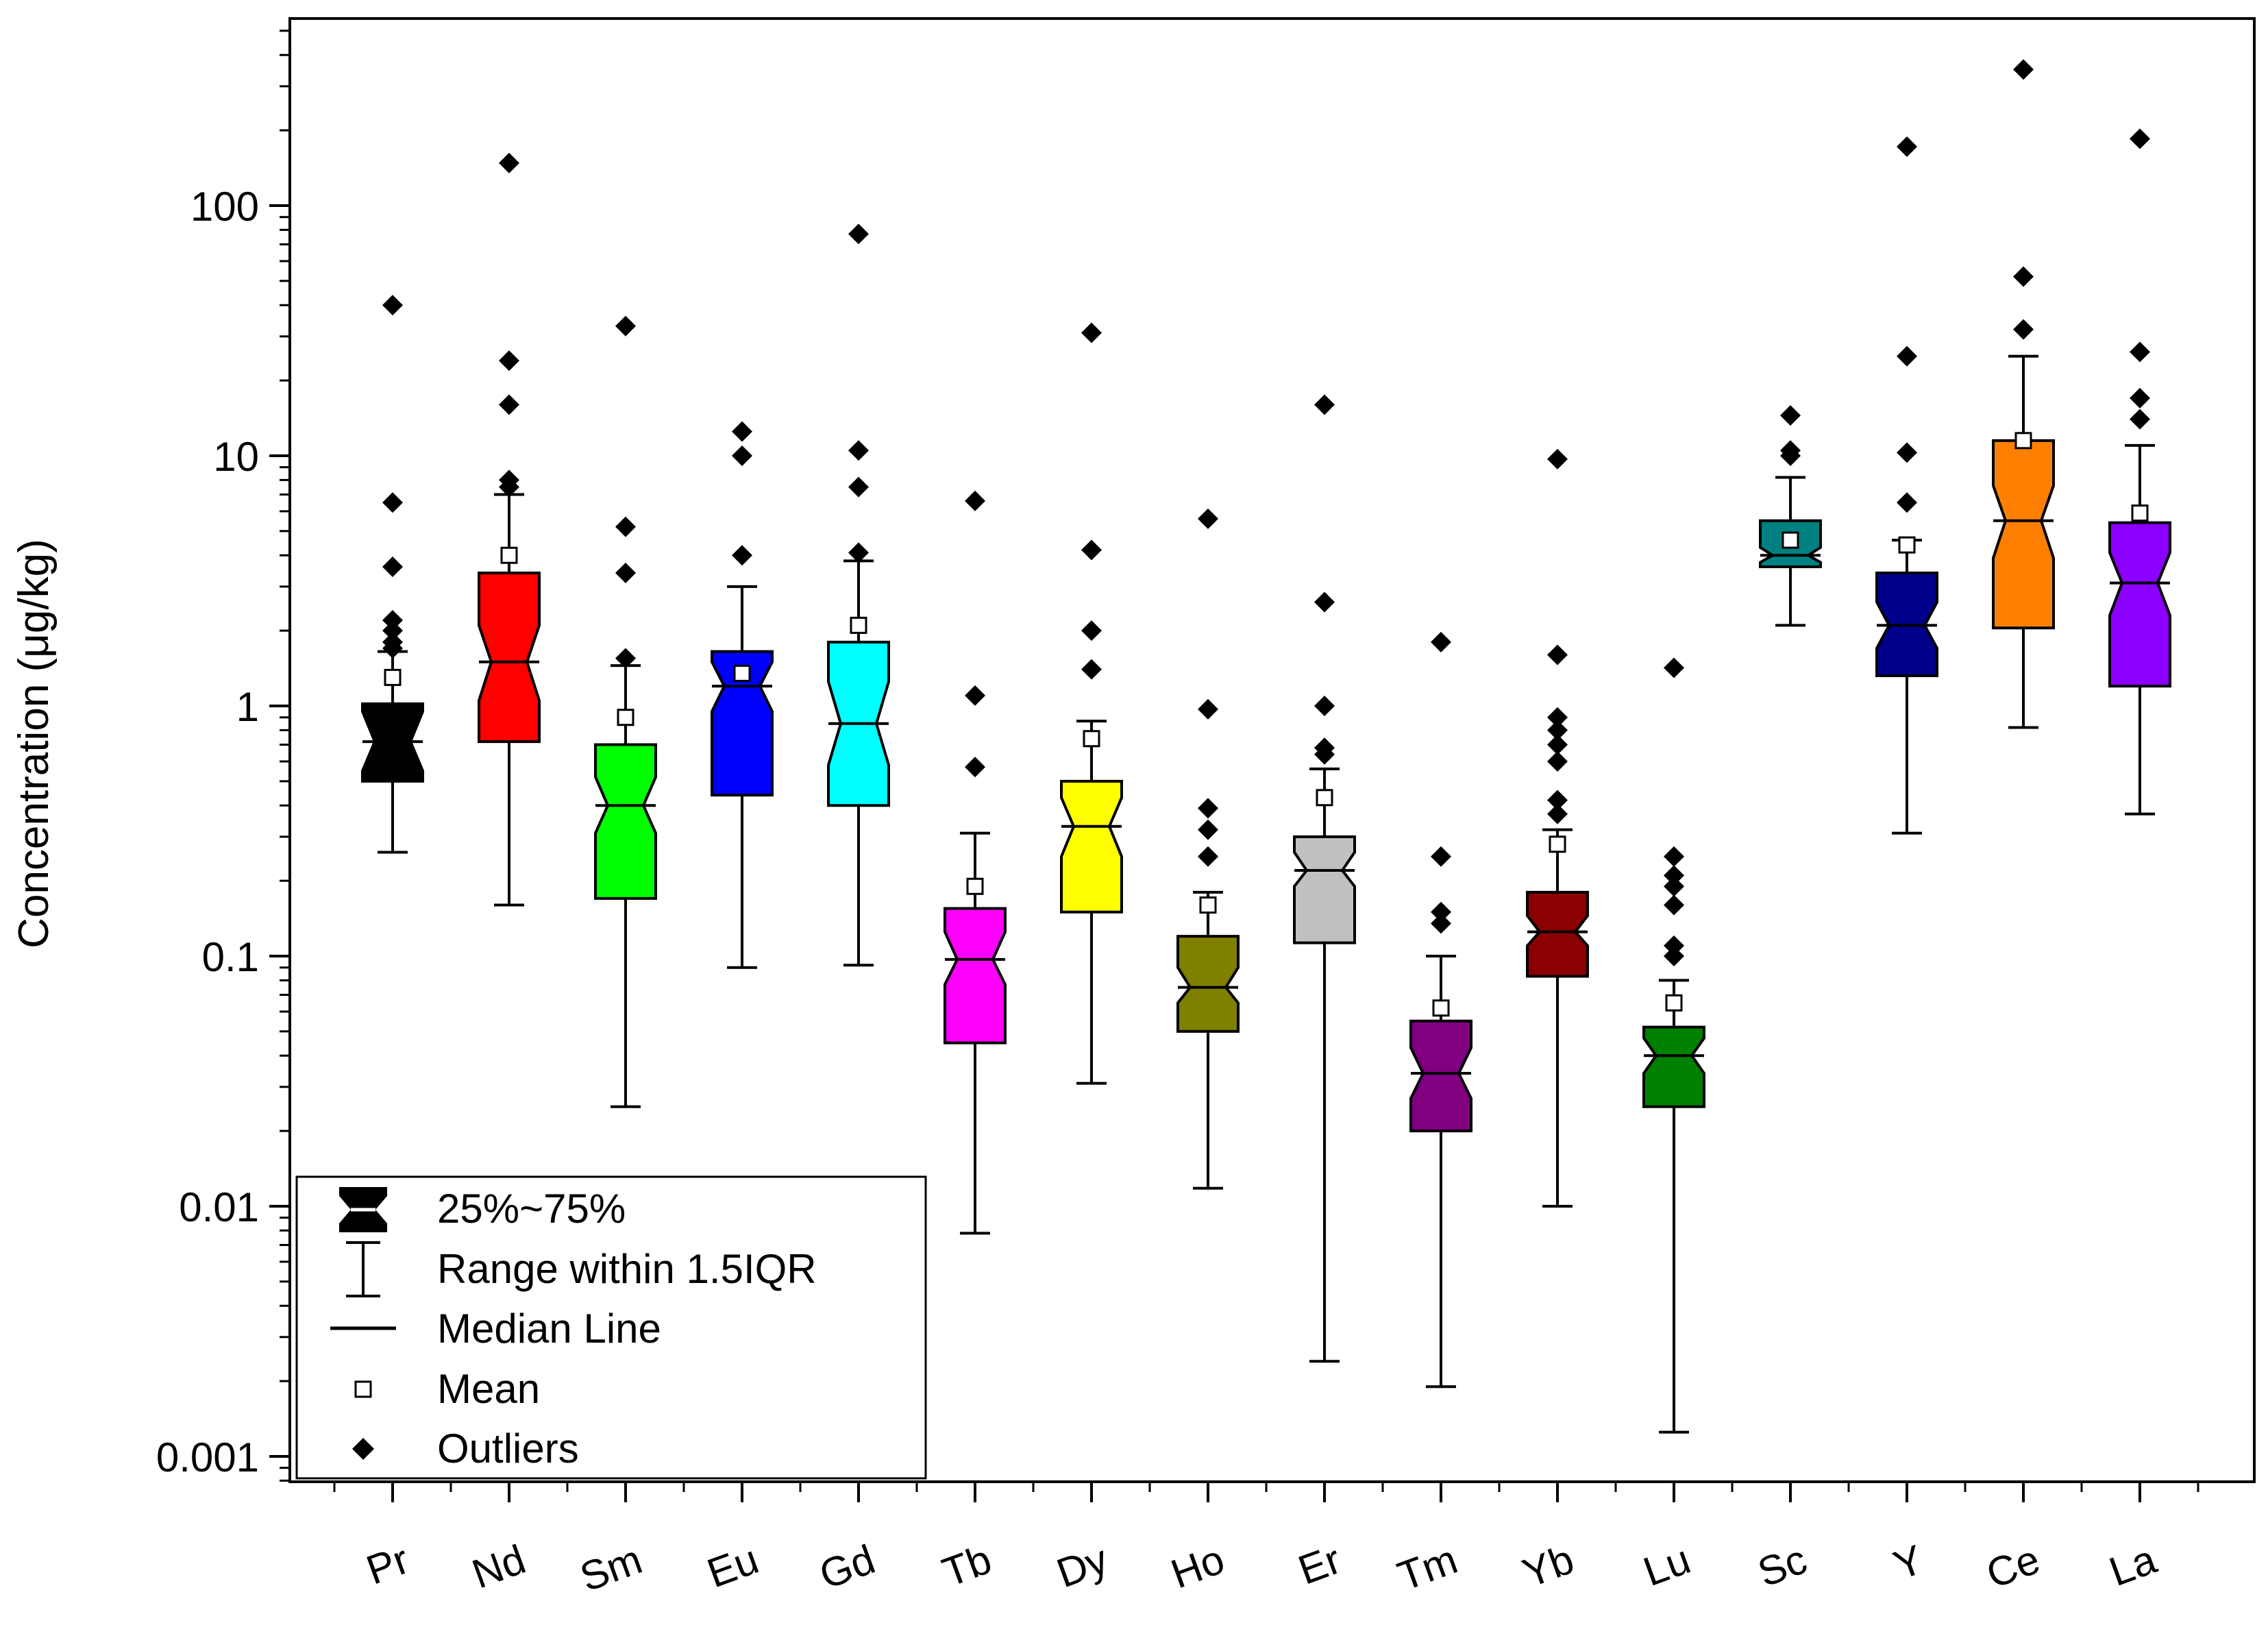 The height and width of the screenshot is (1625, 2268). I want to click on legend-mean-symbol, so click(363, 1389).